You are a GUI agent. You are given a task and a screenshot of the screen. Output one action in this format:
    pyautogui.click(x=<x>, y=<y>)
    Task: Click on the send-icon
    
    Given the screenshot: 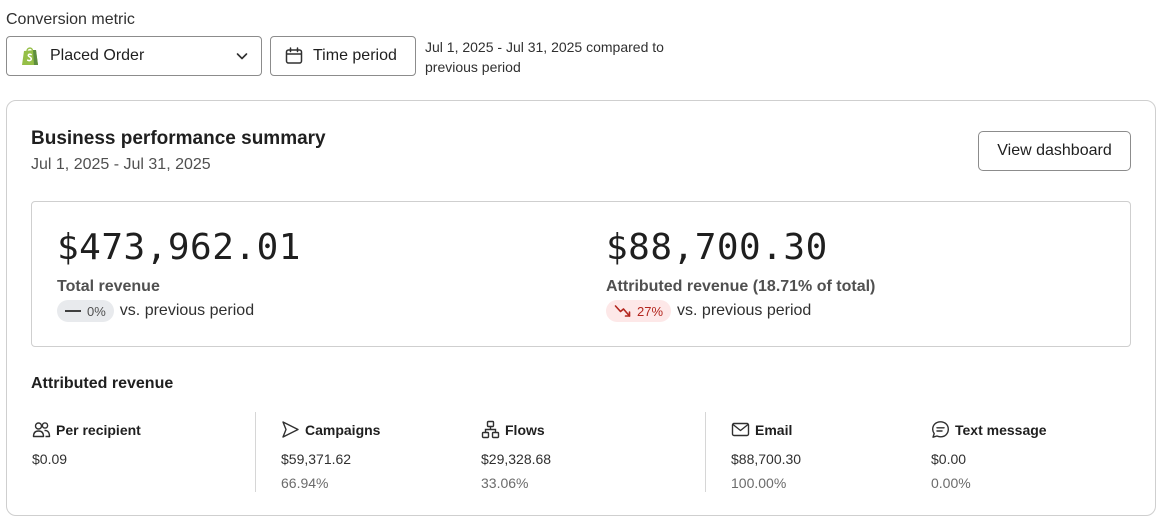 What is the action you would take?
    pyautogui.click(x=290, y=429)
    